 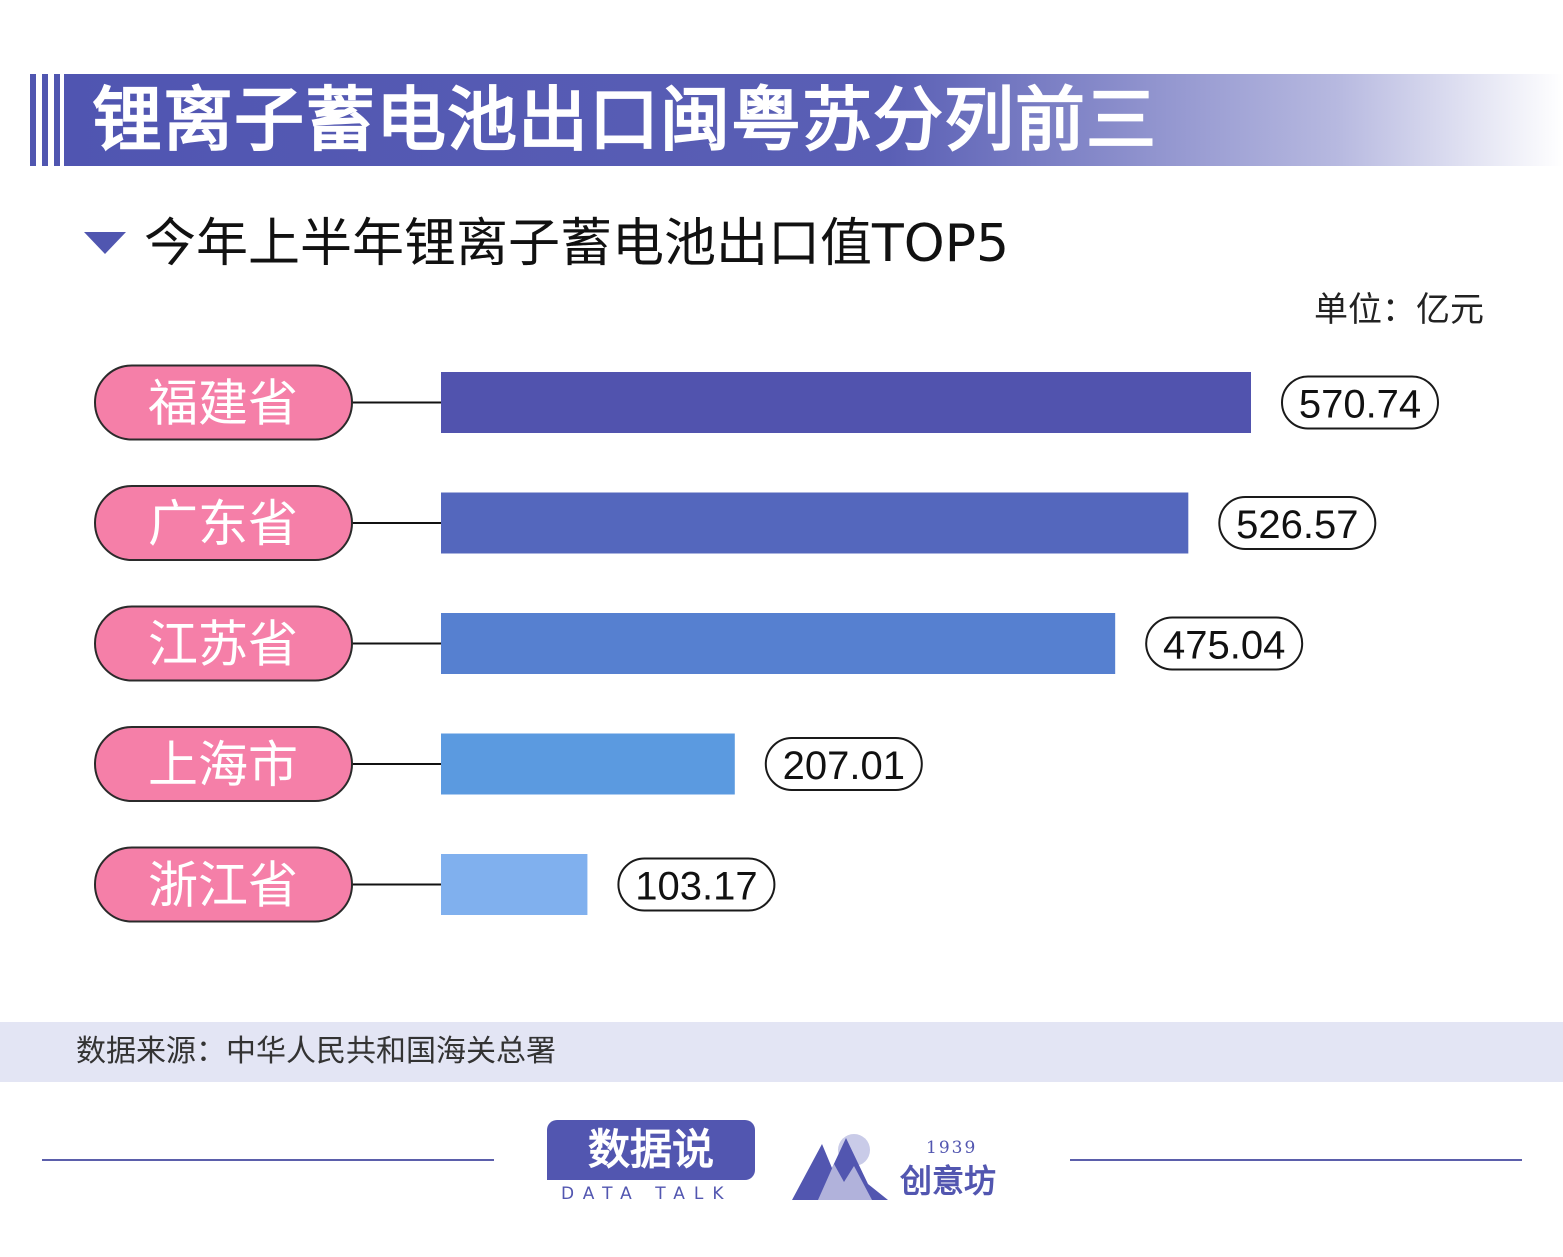 I want to click on footer-divider-right, so click(x=1296, y=1160).